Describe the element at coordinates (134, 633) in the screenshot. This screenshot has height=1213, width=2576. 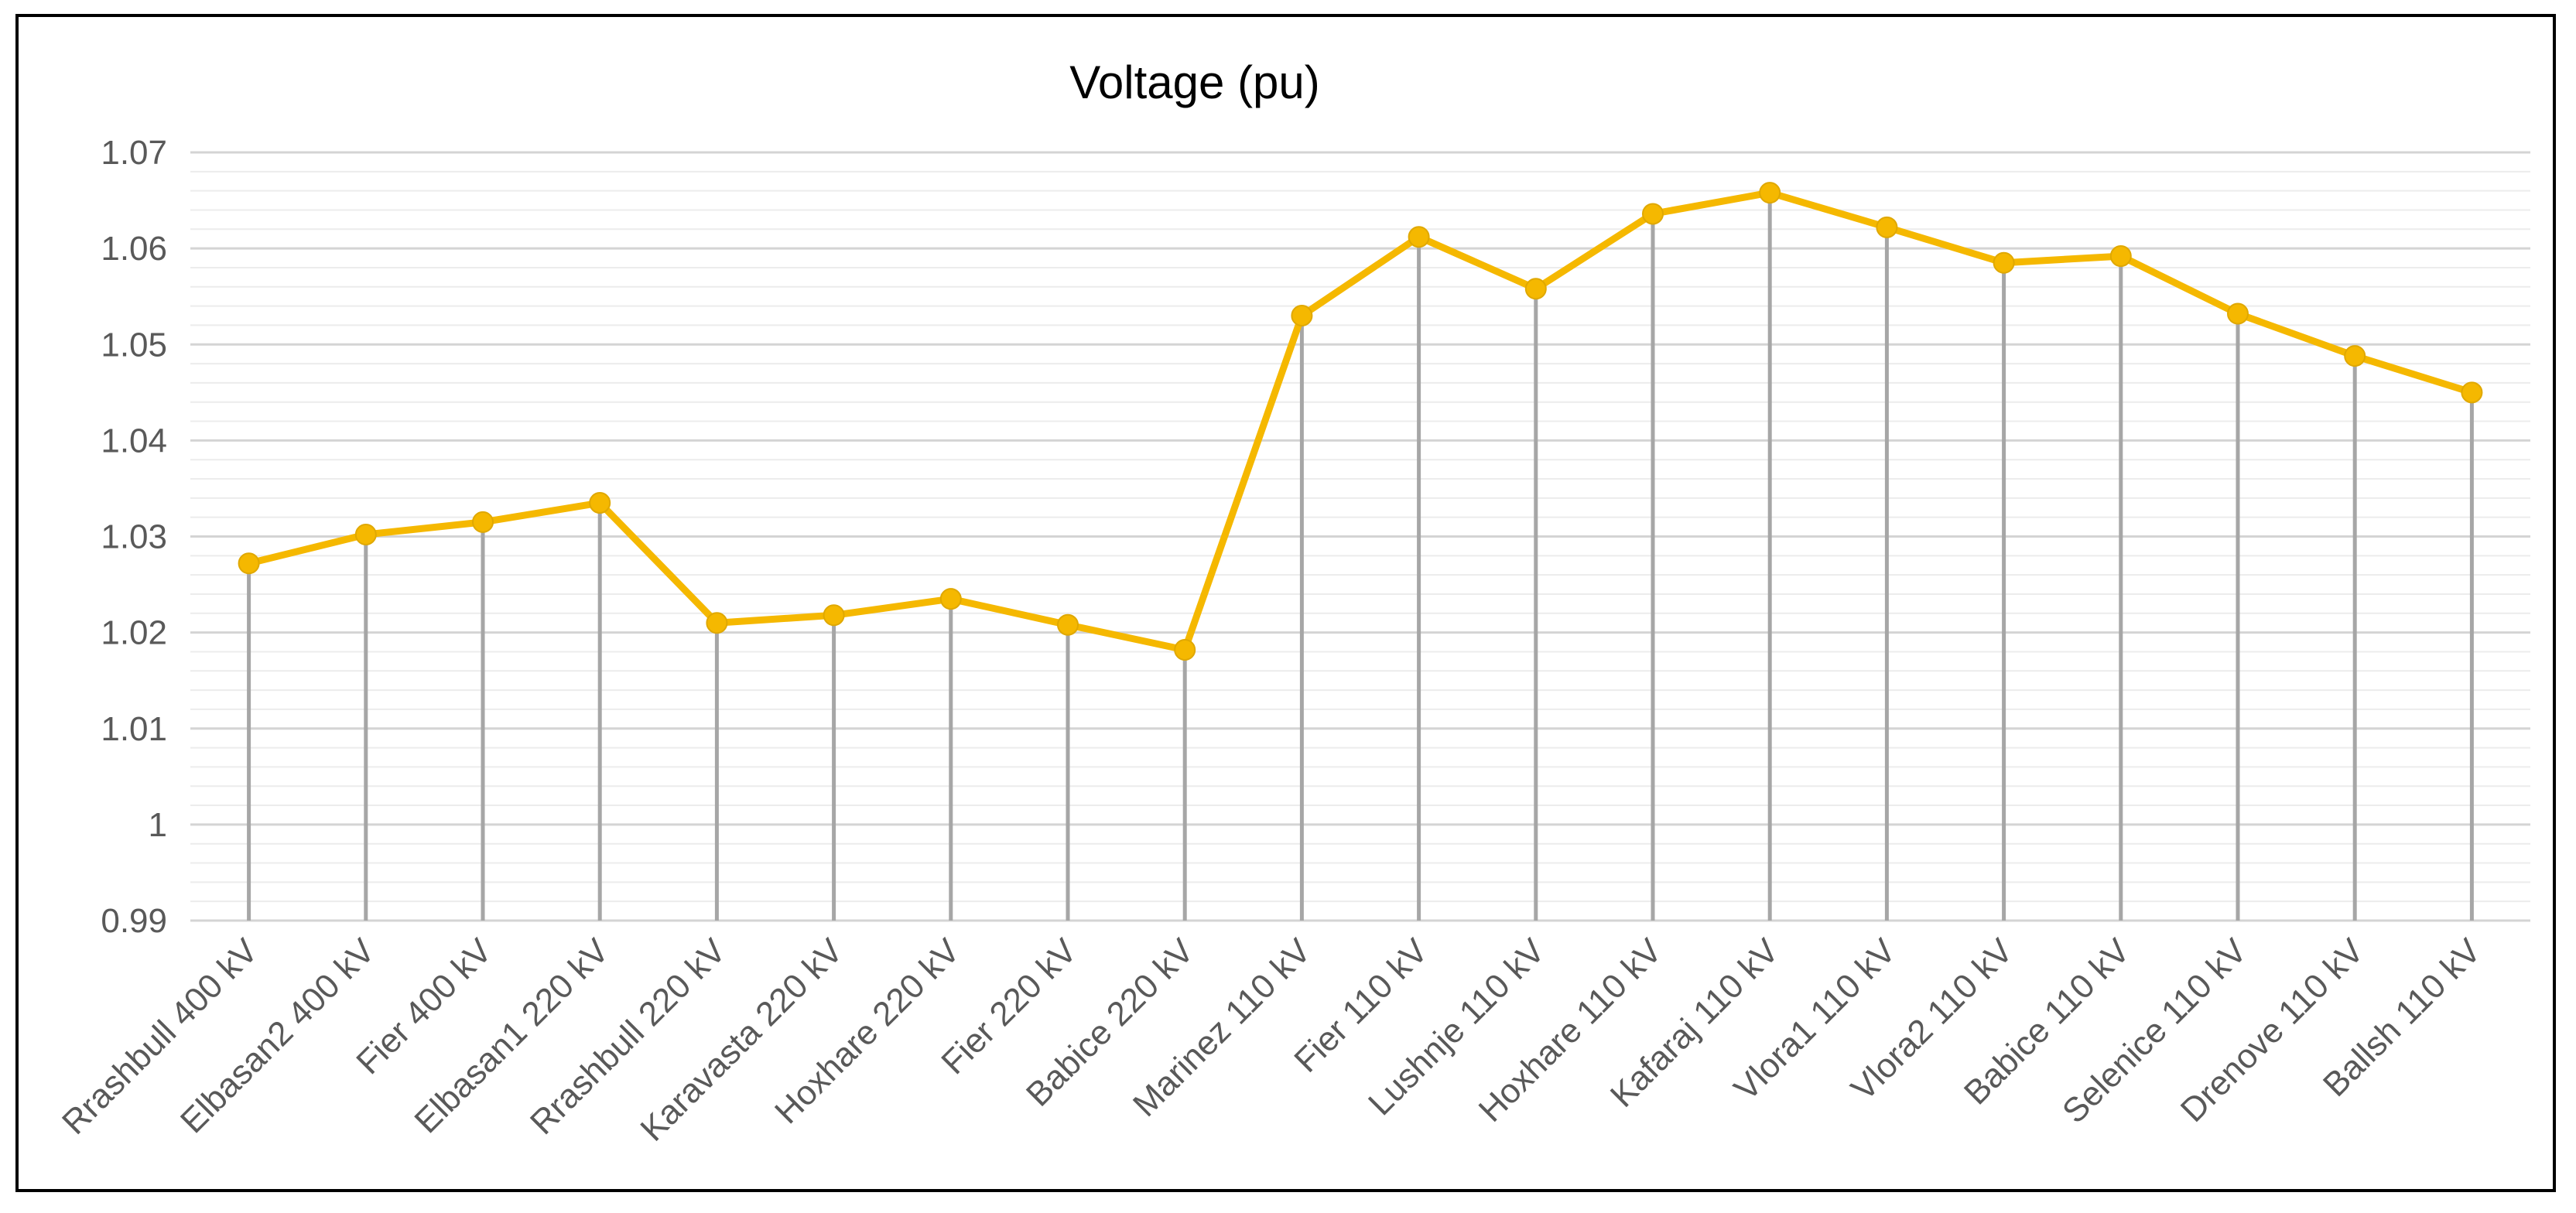
I see `y-tick-label: 1.02` at that location.